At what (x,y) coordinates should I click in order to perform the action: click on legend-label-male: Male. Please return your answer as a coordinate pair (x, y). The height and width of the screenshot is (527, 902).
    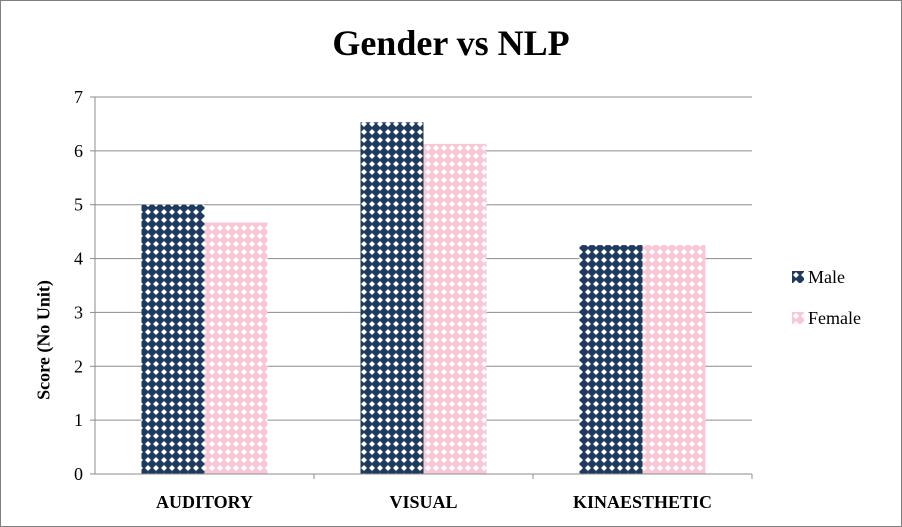
    Looking at the image, I should click on (826, 276).